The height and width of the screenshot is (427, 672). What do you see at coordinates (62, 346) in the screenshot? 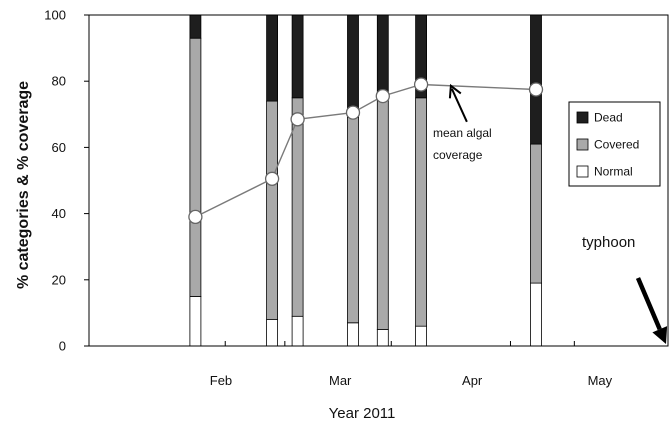
I see `y-tick-label-0: 0` at bounding box center [62, 346].